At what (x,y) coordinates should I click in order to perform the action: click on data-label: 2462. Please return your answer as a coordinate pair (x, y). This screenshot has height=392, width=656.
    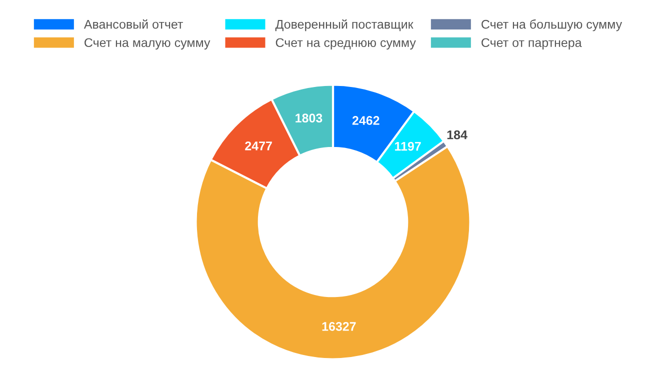
    Looking at the image, I should click on (366, 120).